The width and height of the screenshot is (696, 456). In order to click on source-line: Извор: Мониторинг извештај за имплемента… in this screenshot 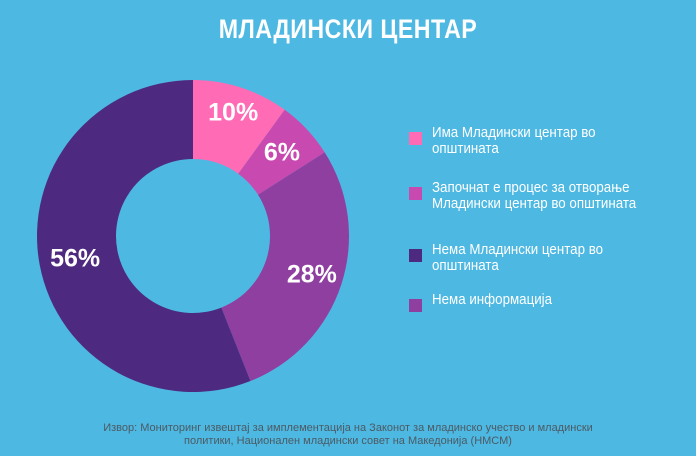, I will do `click(348, 428)`.